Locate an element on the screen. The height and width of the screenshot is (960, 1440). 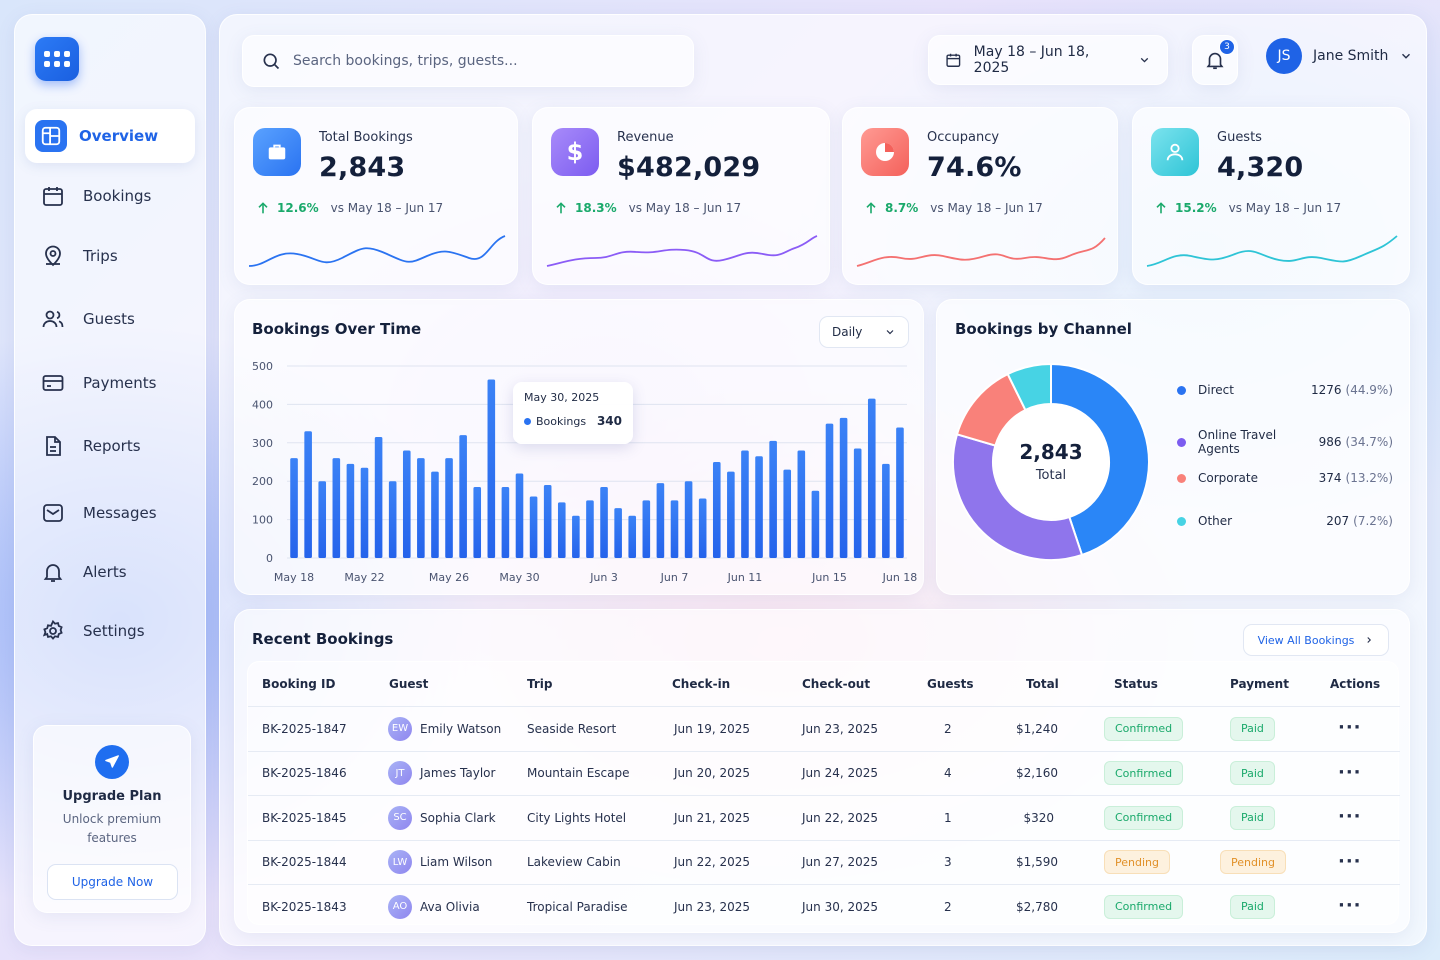
sidebar-item-messages: Messages is located at coordinates (110, 513).